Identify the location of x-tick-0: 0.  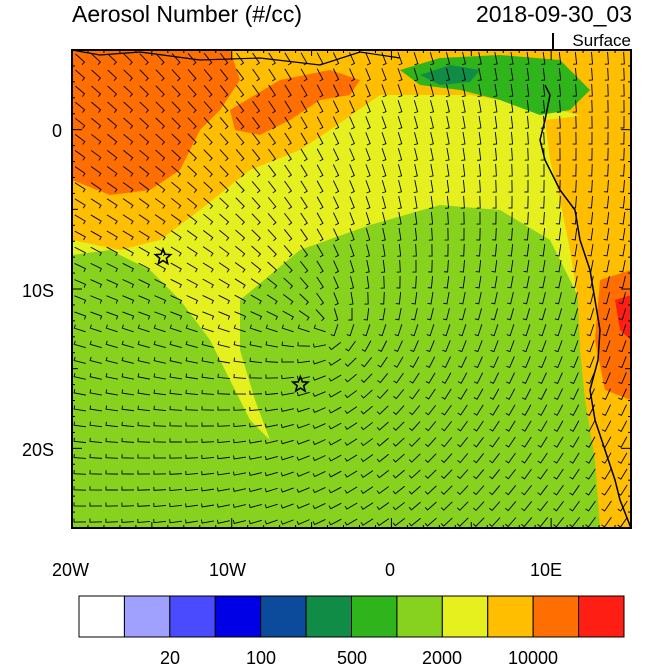
(390, 570).